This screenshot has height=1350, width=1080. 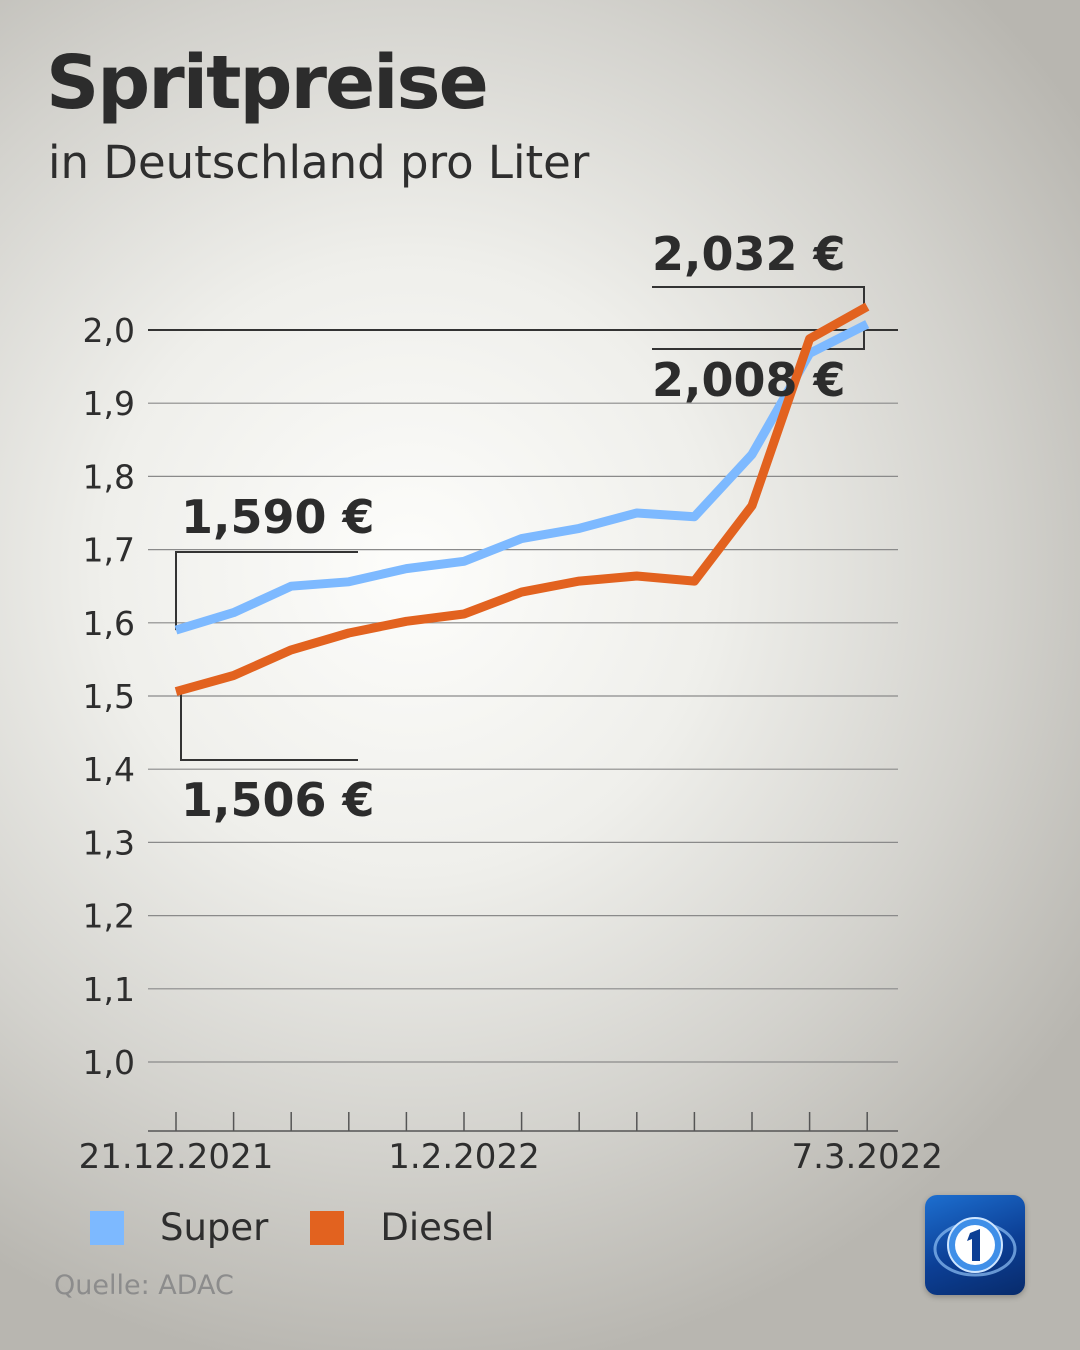 I want to click on y-tick-label: 1,3, so click(x=109, y=842).